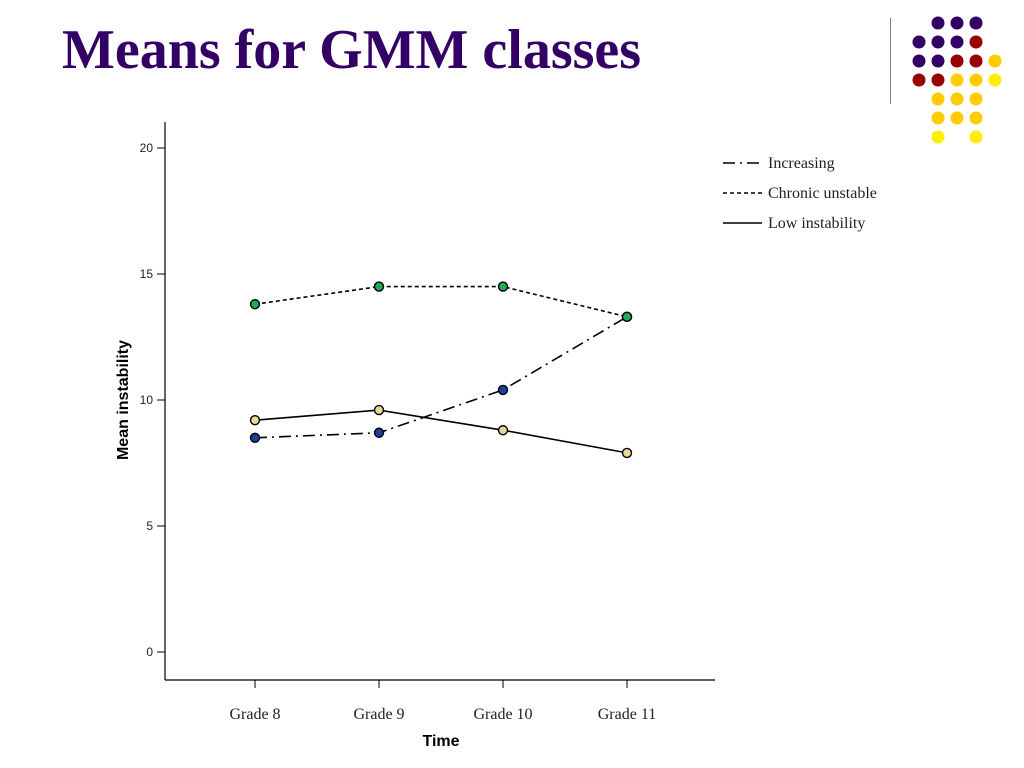  I want to click on y-axis-ticks: 0 5 10 15 20, so click(152, 400).